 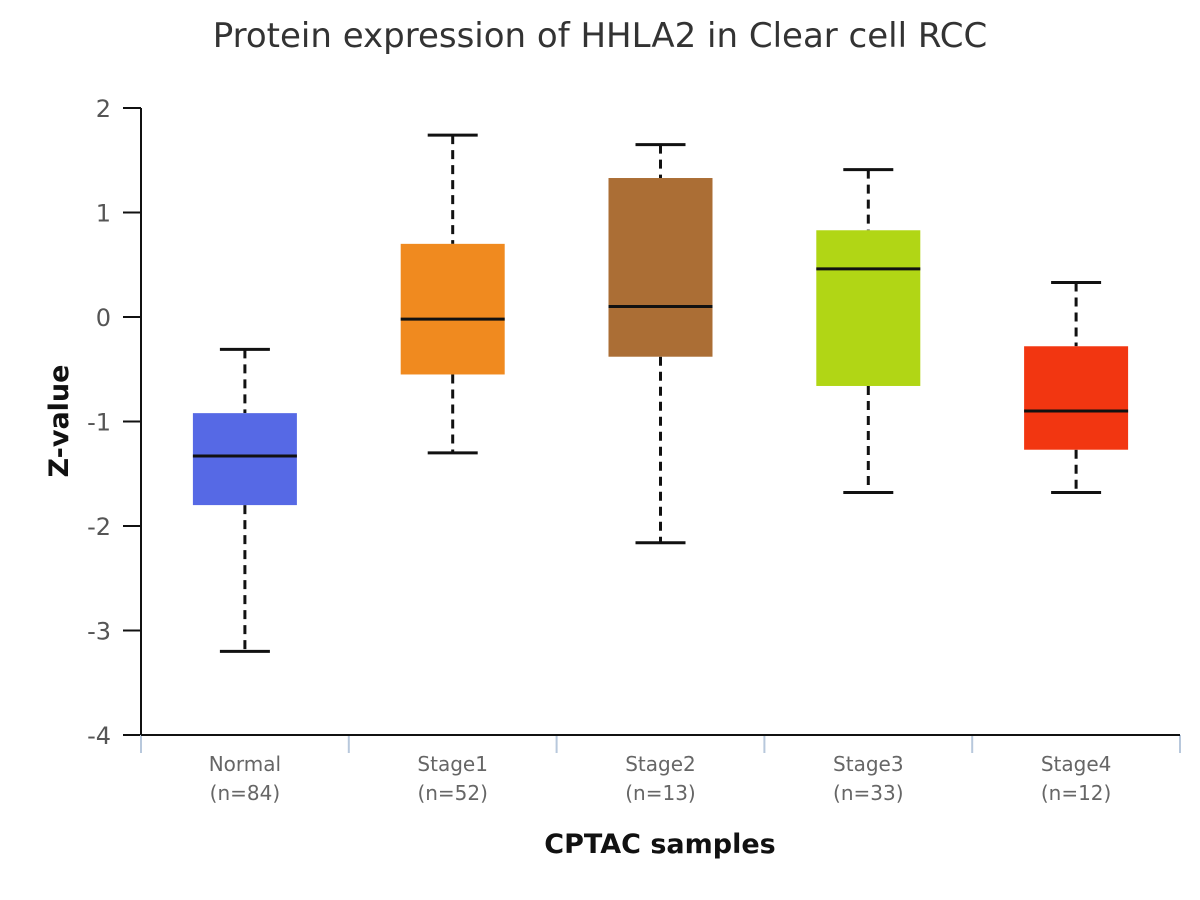 What do you see at coordinates (452, 793) in the screenshot?
I see `x-tick-count: (n=52)` at bounding box center [452, 793].